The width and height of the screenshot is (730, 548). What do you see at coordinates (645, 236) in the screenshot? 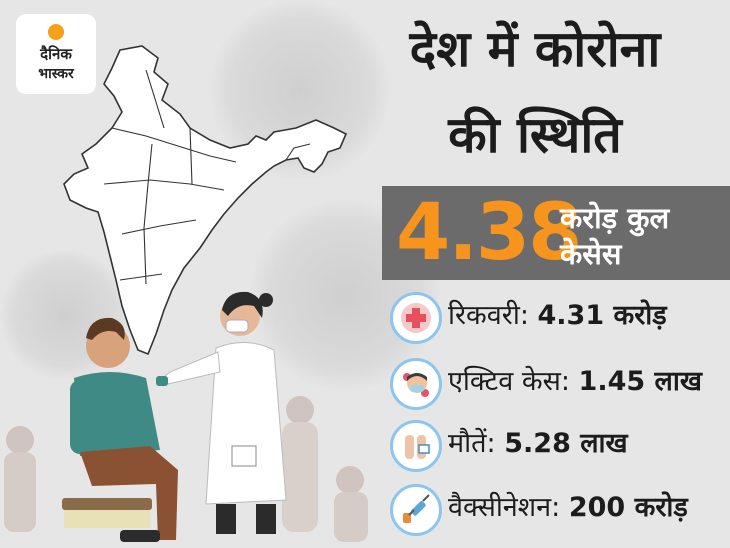
I see `total-cases-label: करोड़ कुल केसेस` at bounding box center [645, 236].